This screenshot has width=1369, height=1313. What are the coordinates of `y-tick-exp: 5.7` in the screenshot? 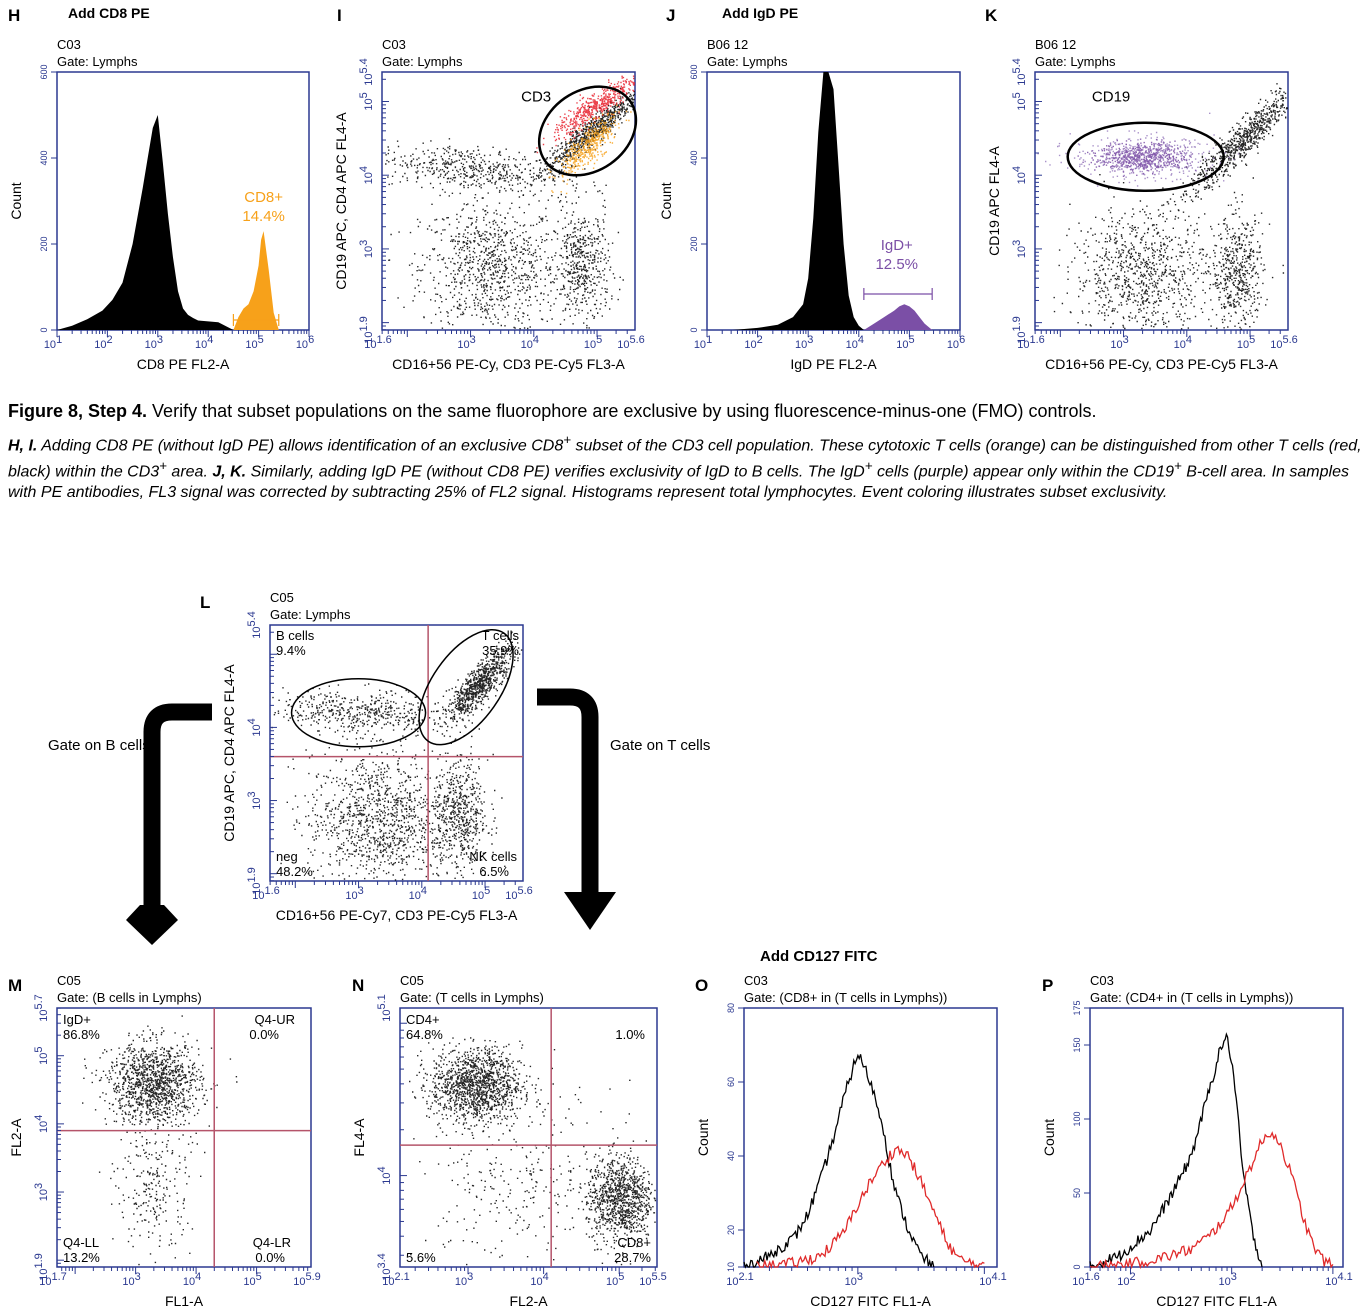 It's located at (39, 1001).